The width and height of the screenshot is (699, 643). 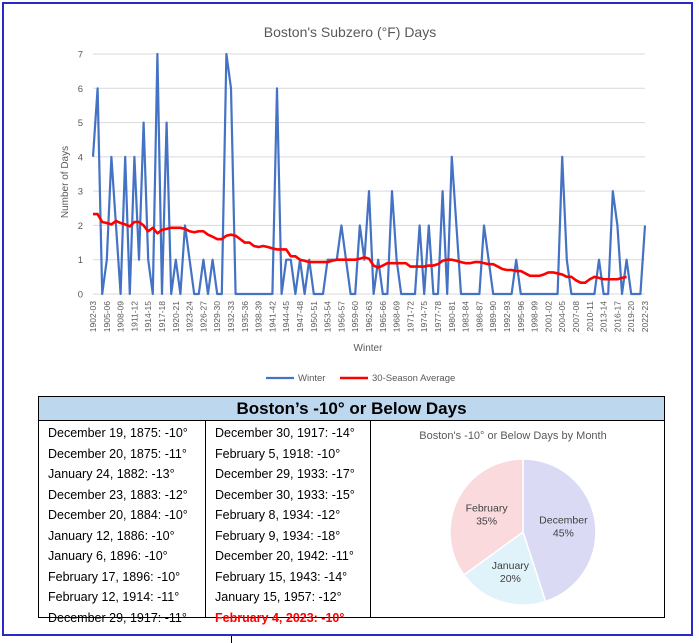 I want to click on x-tick-label: 1923-24, so click(x=190, y=316).